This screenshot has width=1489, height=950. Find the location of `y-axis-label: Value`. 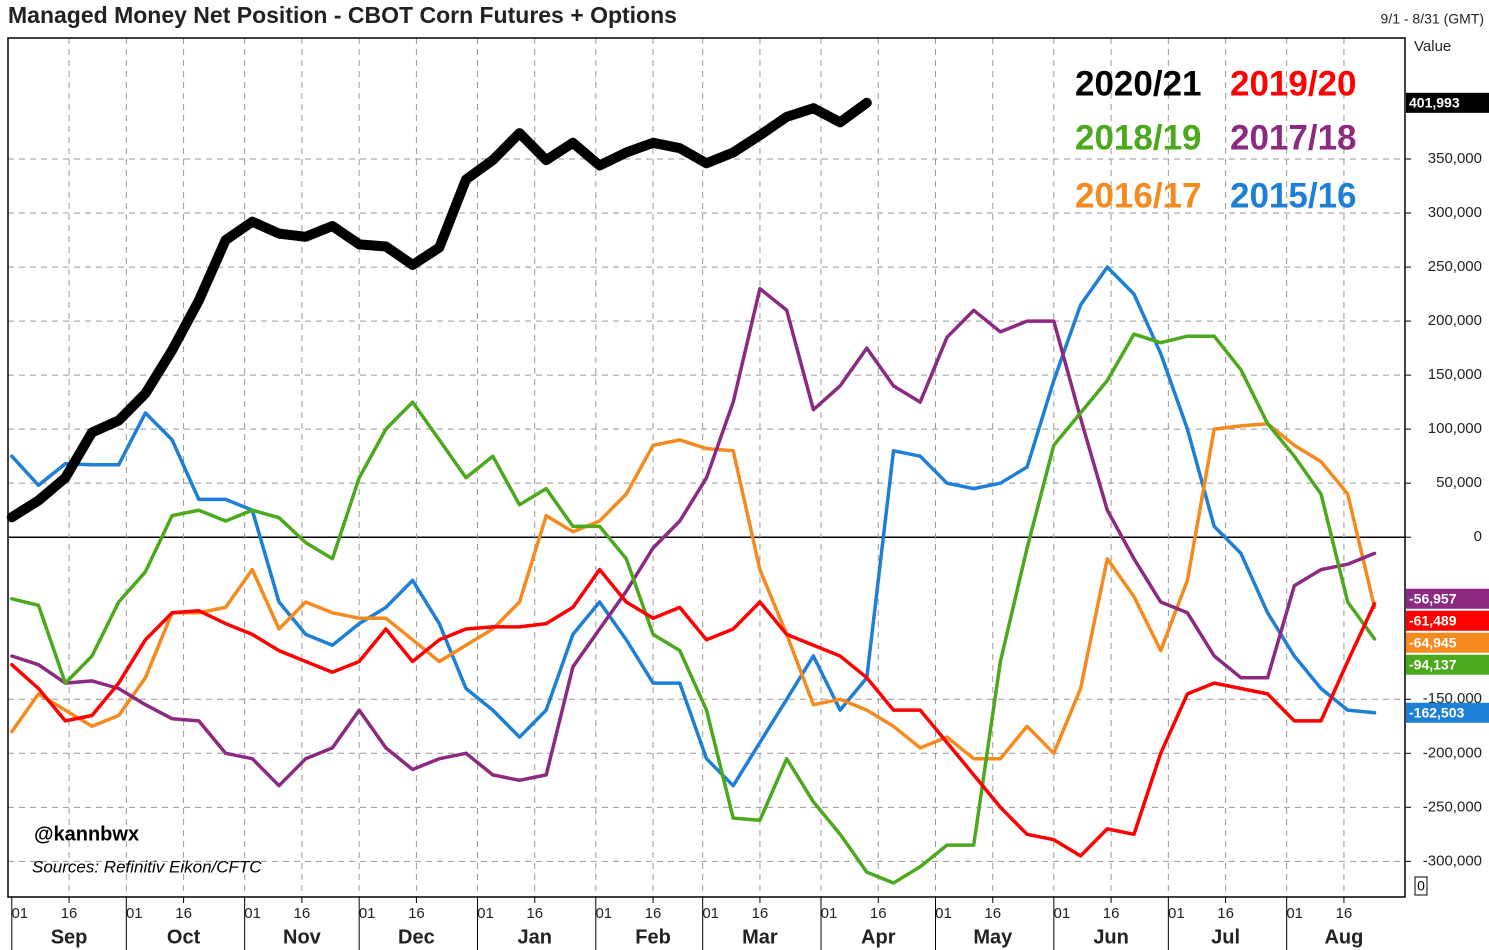

y-axis-label: Value is located at coordinates (1432, 46).